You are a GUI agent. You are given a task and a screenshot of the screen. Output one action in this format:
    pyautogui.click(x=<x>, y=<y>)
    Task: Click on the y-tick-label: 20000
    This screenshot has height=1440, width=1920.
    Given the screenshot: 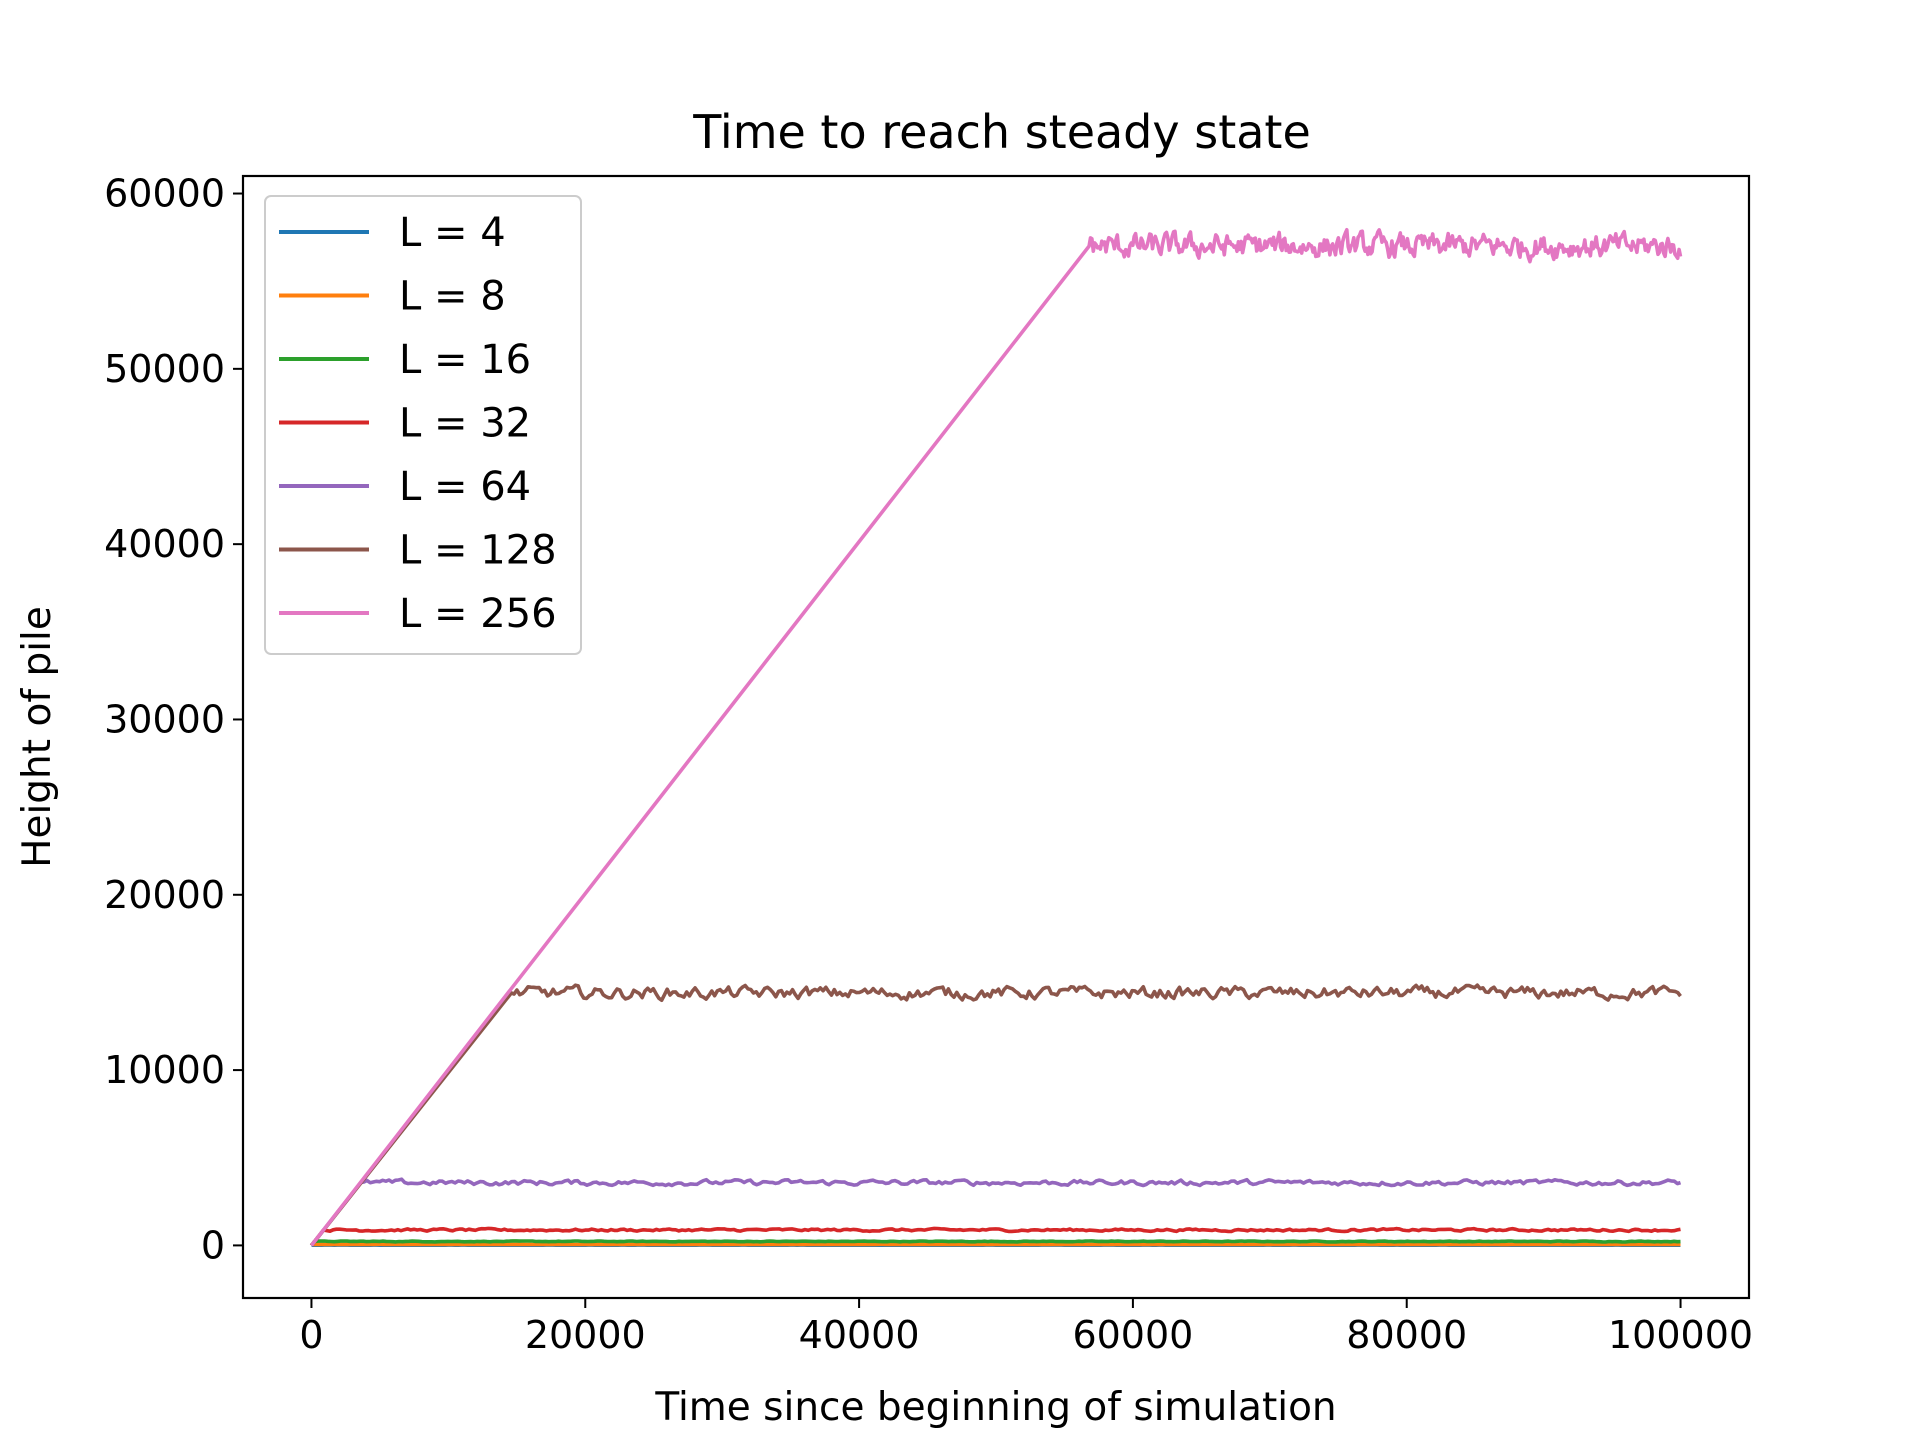 What is the action you would take?
    pyautogui.click(x=164, y=895)
    